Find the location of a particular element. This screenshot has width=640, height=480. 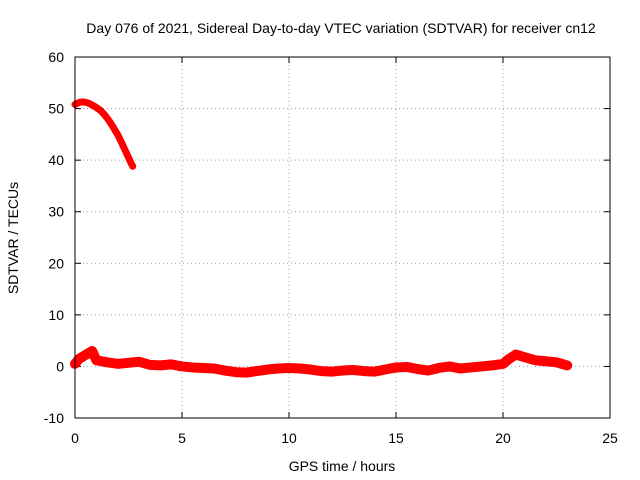

y-tick-label: 10 is located at coordinates (56, 315).